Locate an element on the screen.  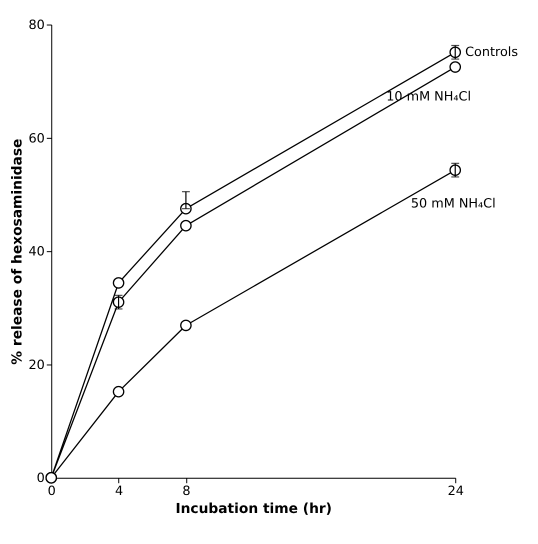
x-axis-title: Incubation time (hr) is located at coordinates (253, 508).